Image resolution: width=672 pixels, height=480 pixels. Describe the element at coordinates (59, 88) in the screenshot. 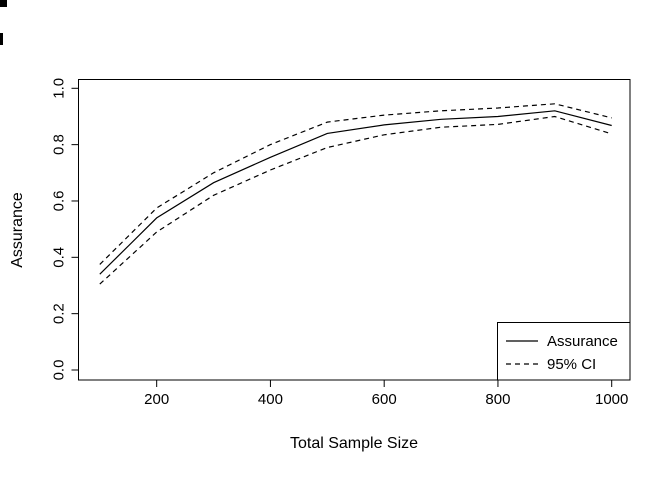

I see `y-tick-label: 1.0` at that location.